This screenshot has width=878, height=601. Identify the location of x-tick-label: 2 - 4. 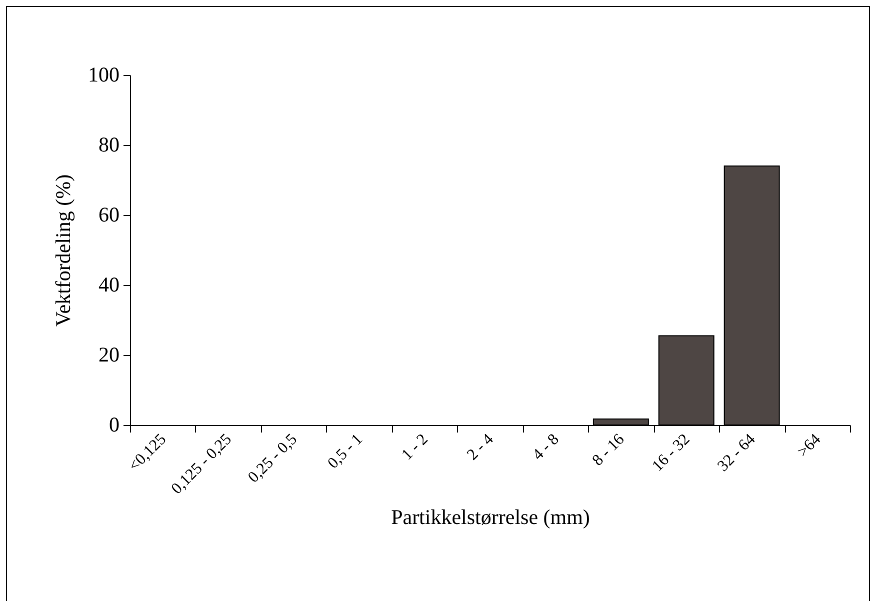
(480, 447).